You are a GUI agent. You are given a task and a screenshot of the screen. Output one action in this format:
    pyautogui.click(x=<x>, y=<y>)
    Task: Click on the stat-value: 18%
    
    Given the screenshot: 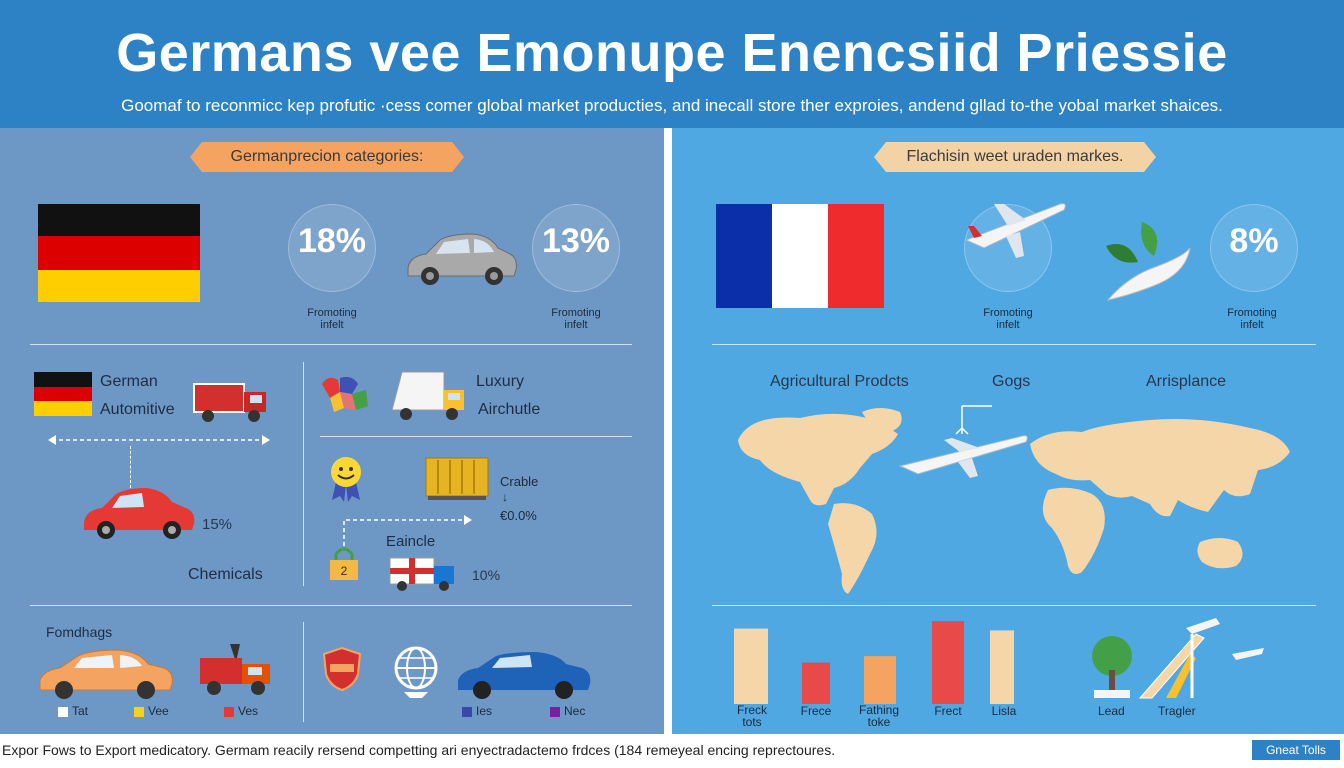 What is the action you would take?
    pyautogui.click(x=332, y=241)
    